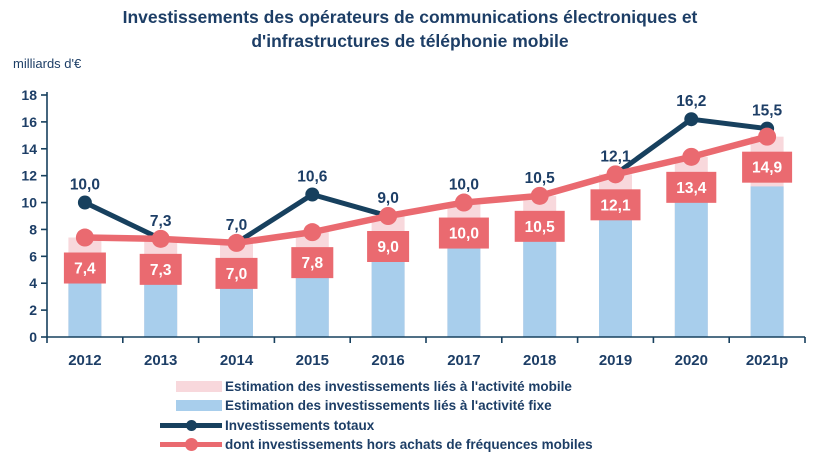 The image size is (820, 472). I want to click on hors-frequences-value-label-2019: 12,1, so click(615, 205).